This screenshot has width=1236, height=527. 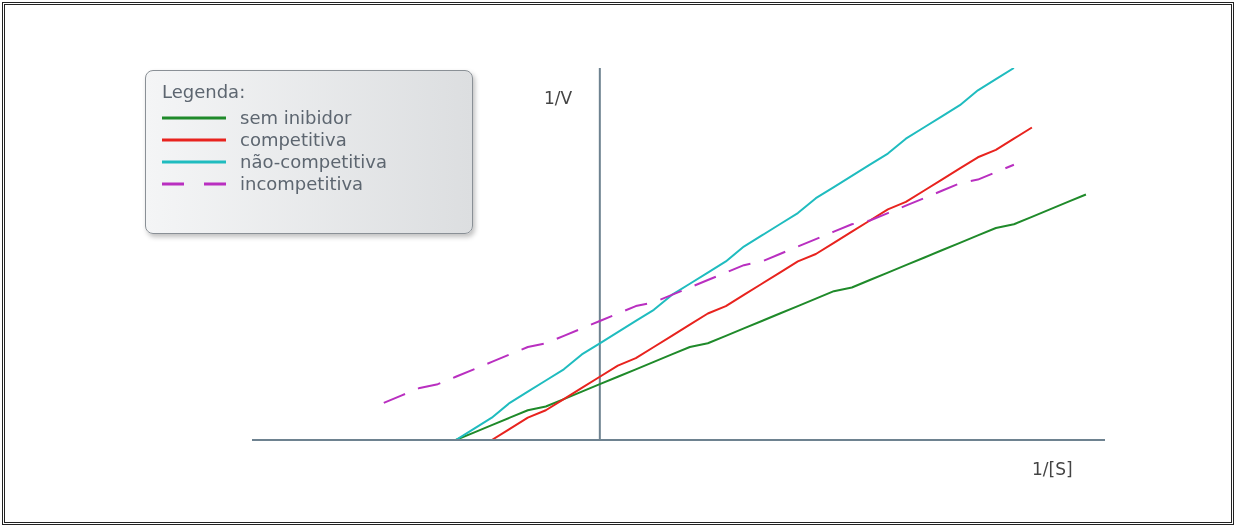 I want to click on y-axis-title: 1/V, so click(x=558, y=98).